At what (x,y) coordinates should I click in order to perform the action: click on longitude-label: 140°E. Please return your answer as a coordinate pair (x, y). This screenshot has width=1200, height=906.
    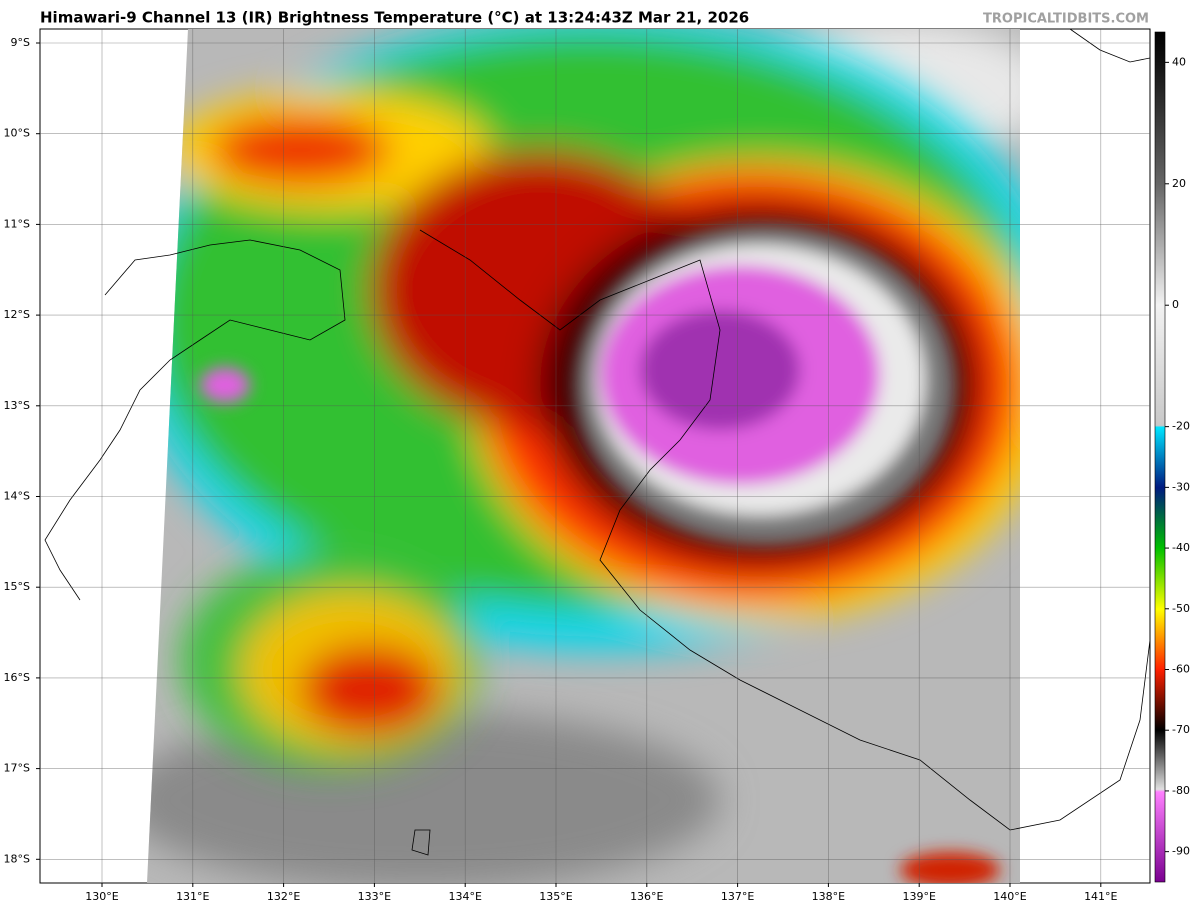
    Looking at the image, I should click on (1009, 896).